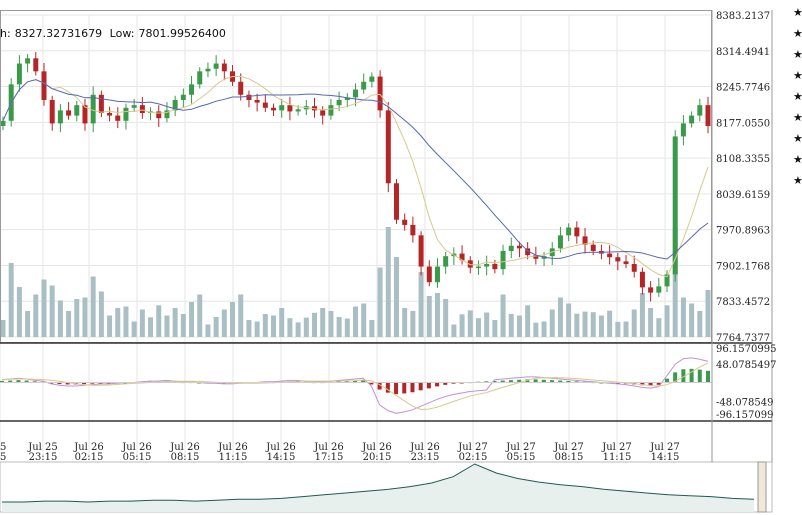 This screenshot has height=515, width=802. I want to click on low-label: Low:, so click(122, 33).